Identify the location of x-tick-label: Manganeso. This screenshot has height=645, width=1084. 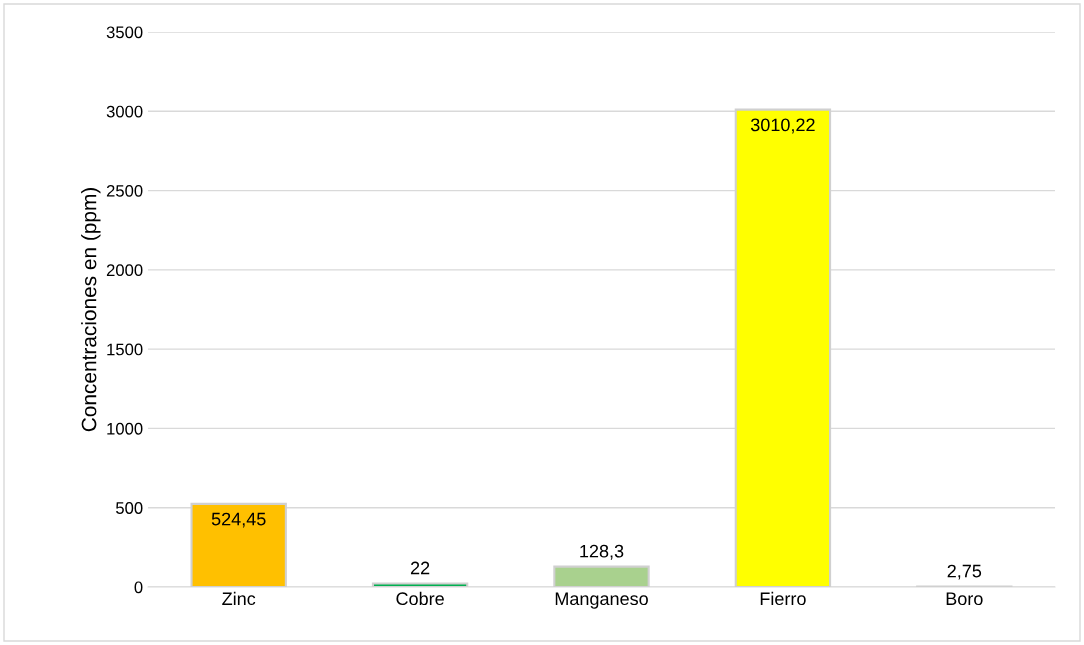
(601, 600).